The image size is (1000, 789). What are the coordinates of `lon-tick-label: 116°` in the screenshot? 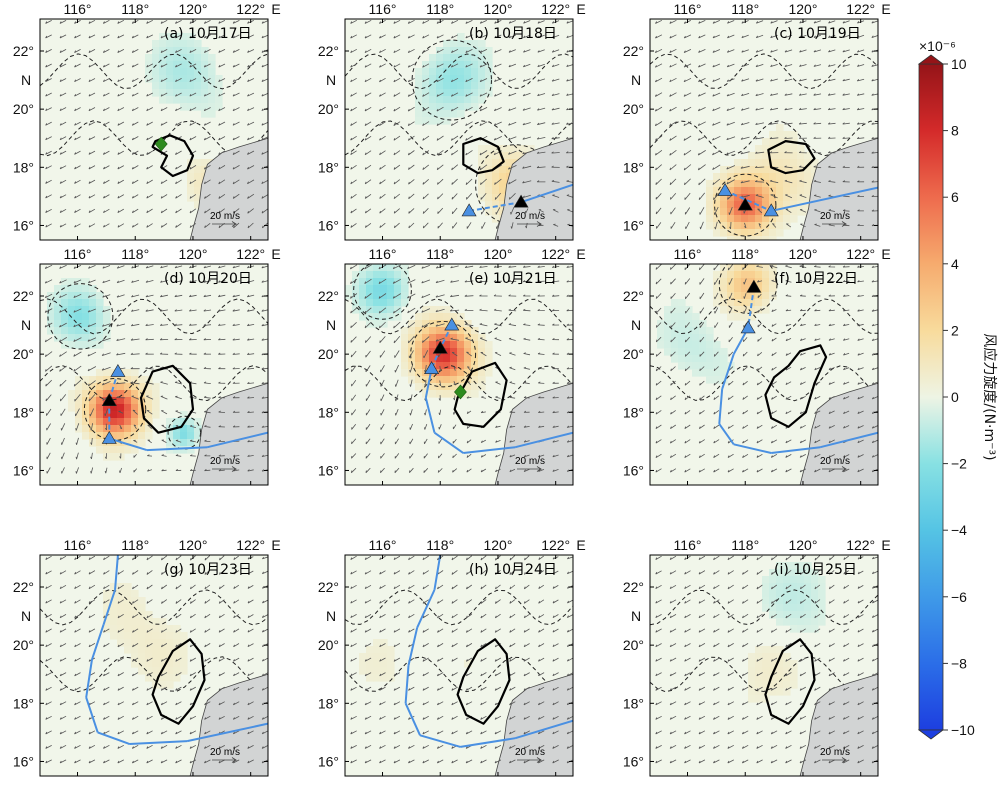 It's located at (78, 254).